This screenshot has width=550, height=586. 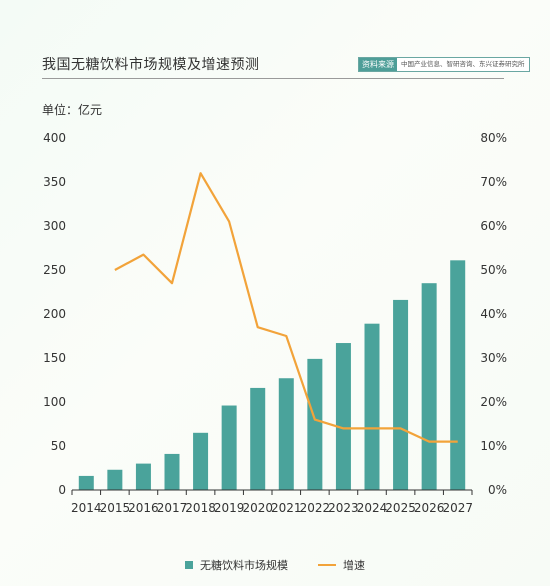 What do you see at coordinates (493, 138) in the screenshot?
I see `y2-tick-label: 80%` at bounding box center [493, 138].